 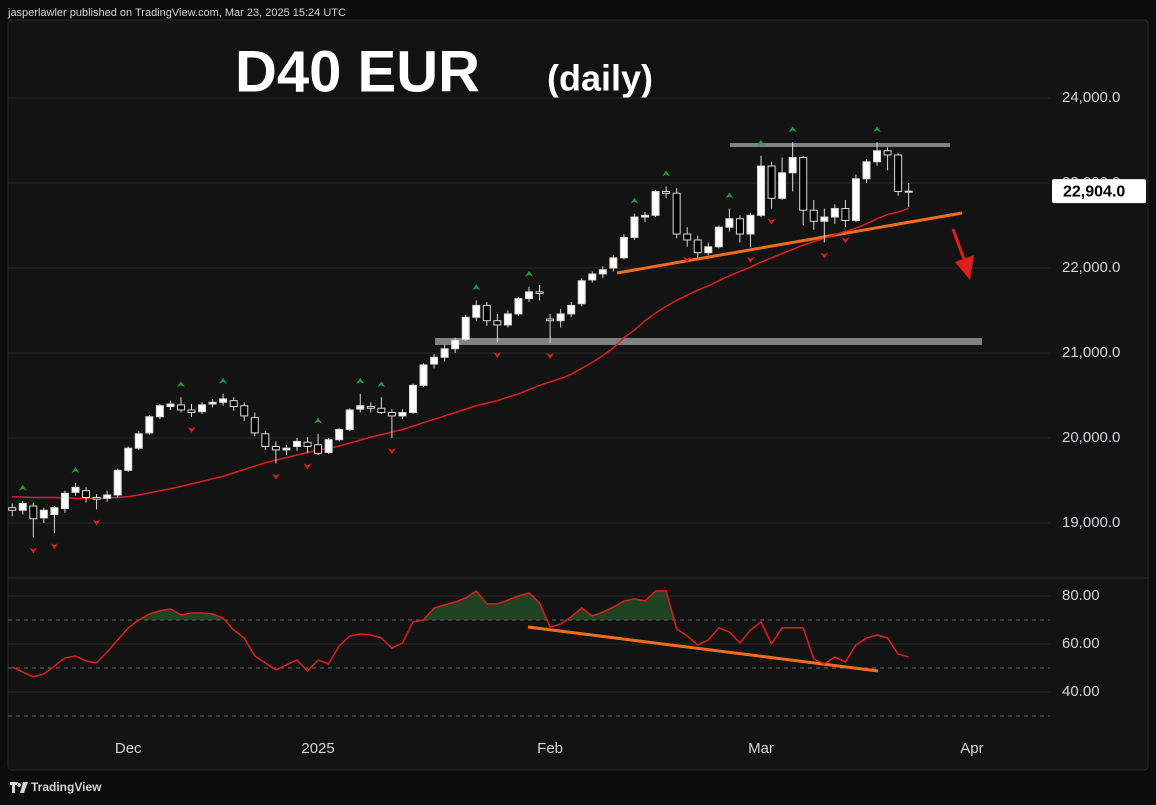 I want to click on y-tick-label: 21,000.0, so click(x=1091, y=352).